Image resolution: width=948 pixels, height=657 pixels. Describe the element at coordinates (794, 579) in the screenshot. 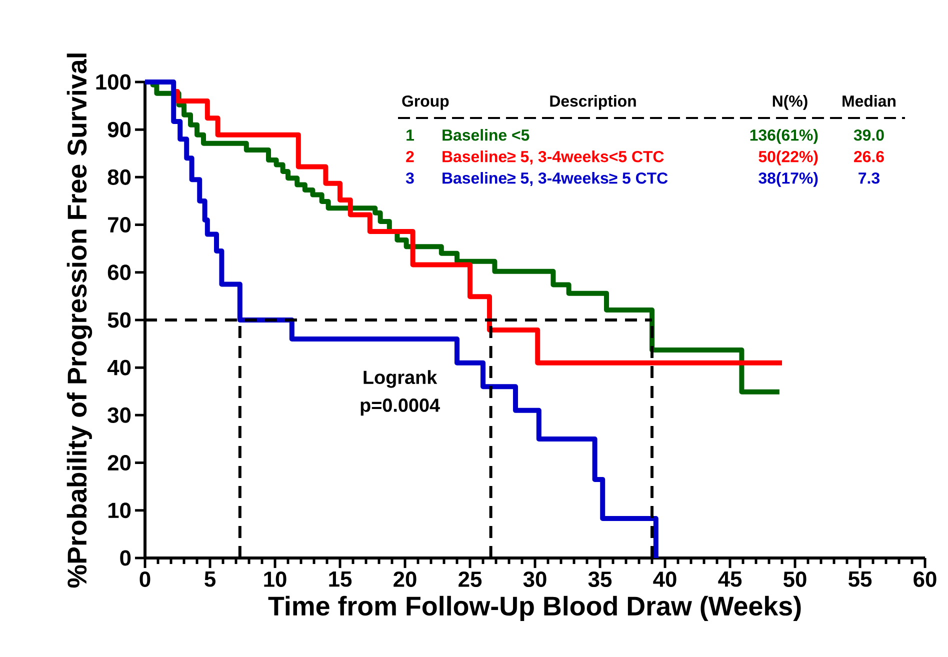

I see `x-tick-label: 50` at that location.